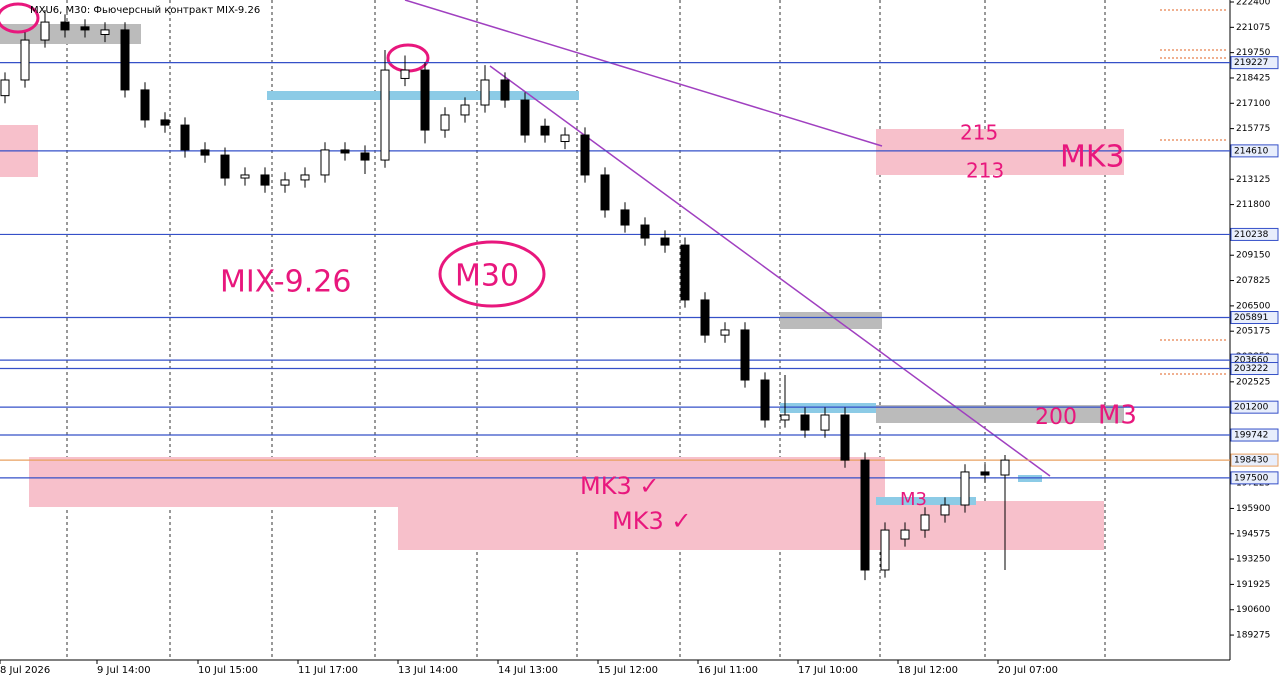 The width and height of the screenshot is (1280, 679). Describe the element at coordinates (1056, 417) in the screenshot. I see `annotation: 200` at that location.